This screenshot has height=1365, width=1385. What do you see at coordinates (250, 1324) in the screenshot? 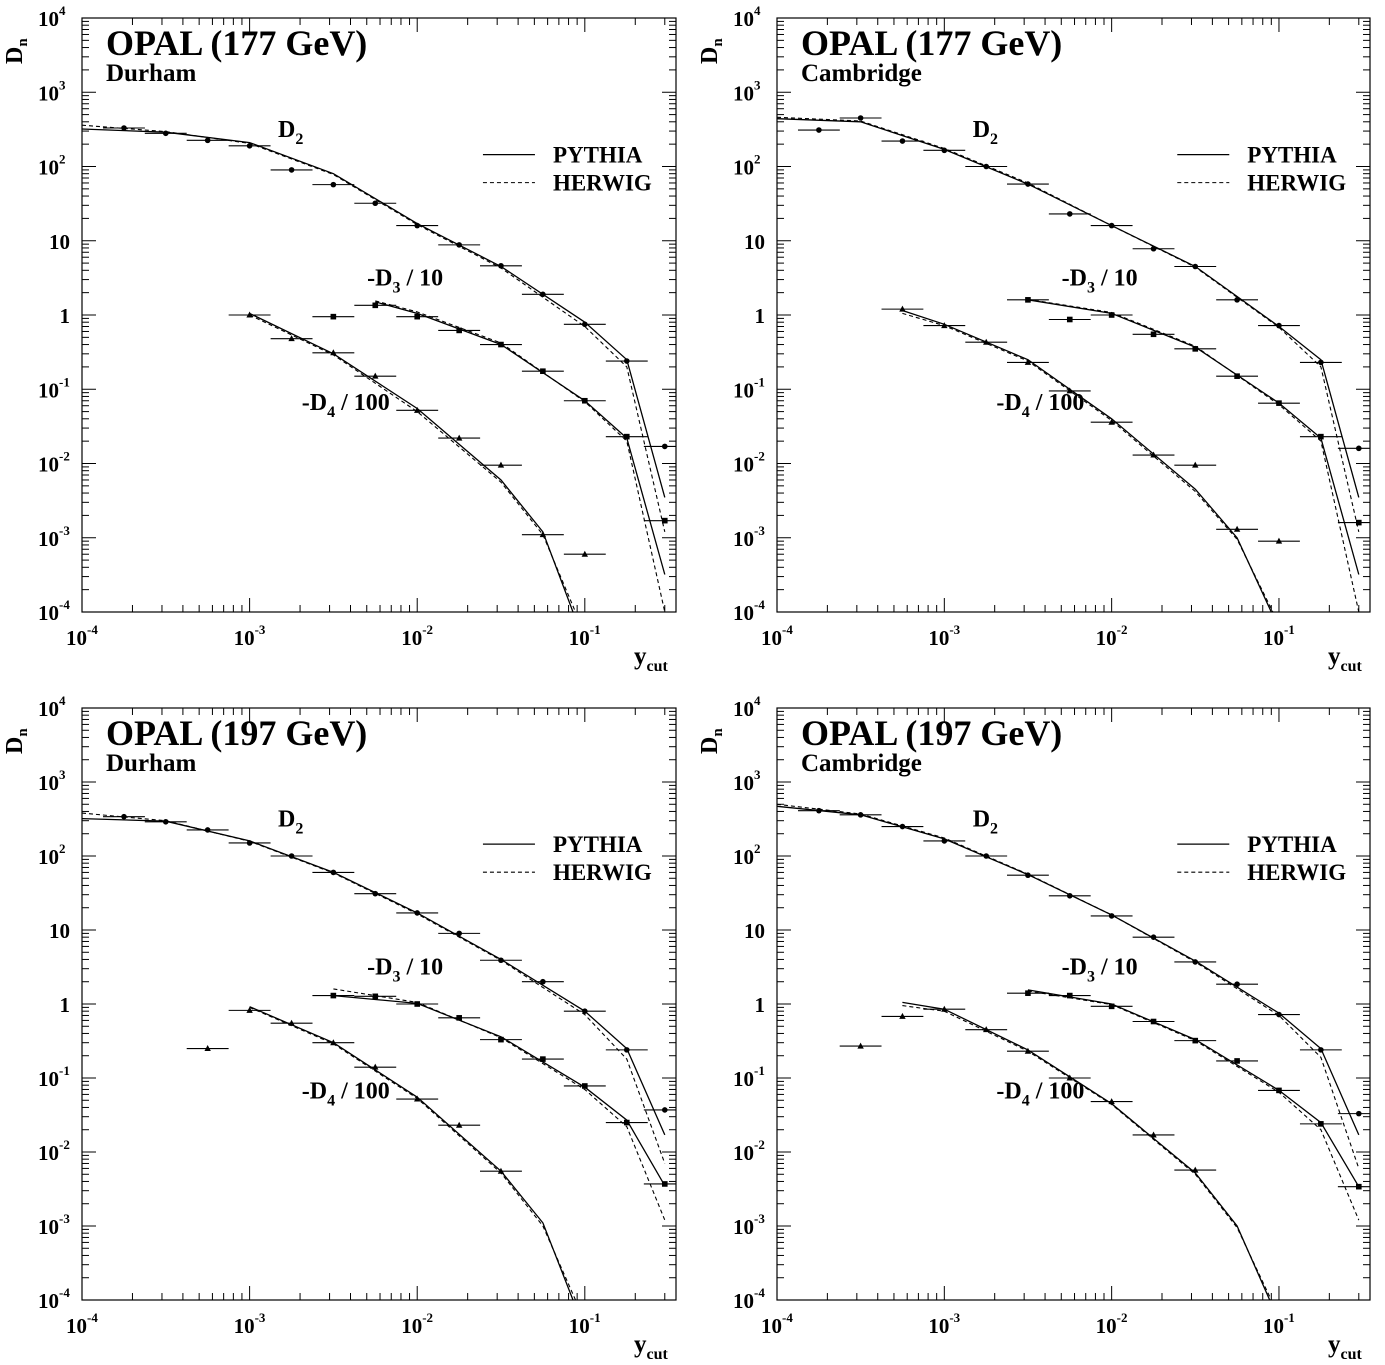
I see `x-tick-label: 10⁻³` at bounding box center [250, 1324].